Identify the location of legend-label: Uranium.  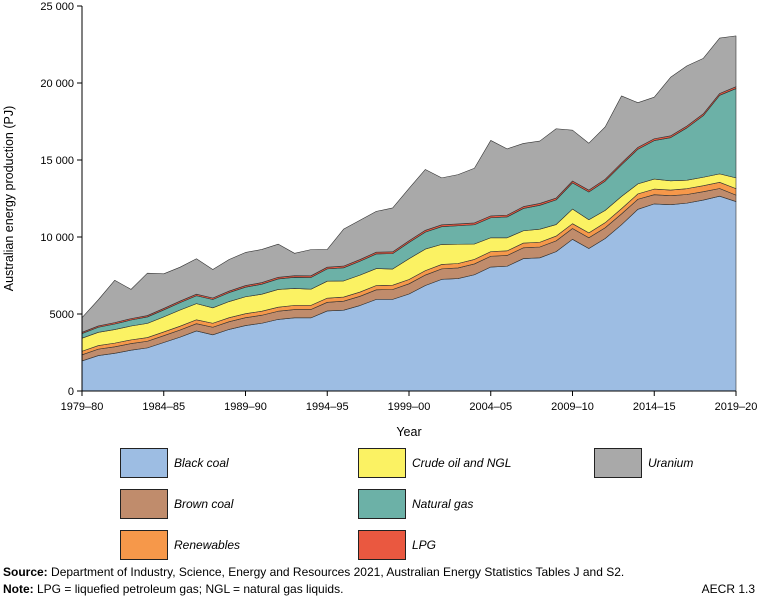
(671, 463).